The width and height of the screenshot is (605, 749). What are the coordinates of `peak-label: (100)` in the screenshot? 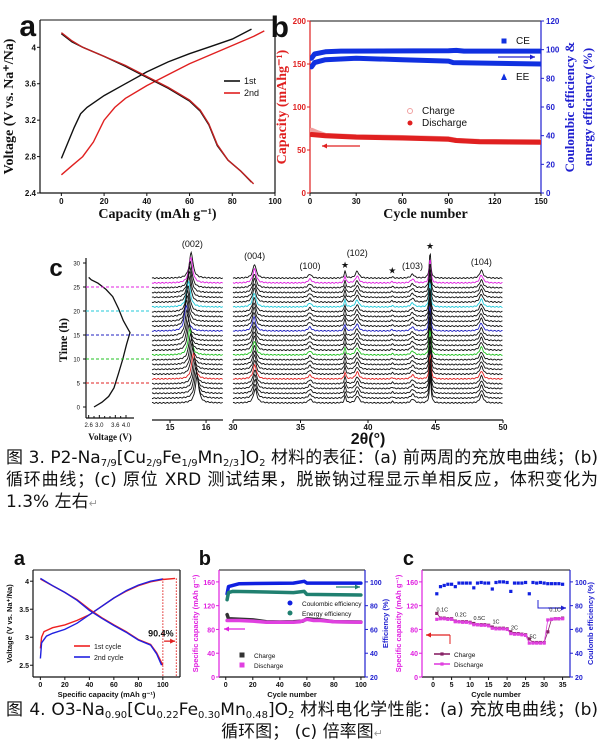 It's located at (309, 266).